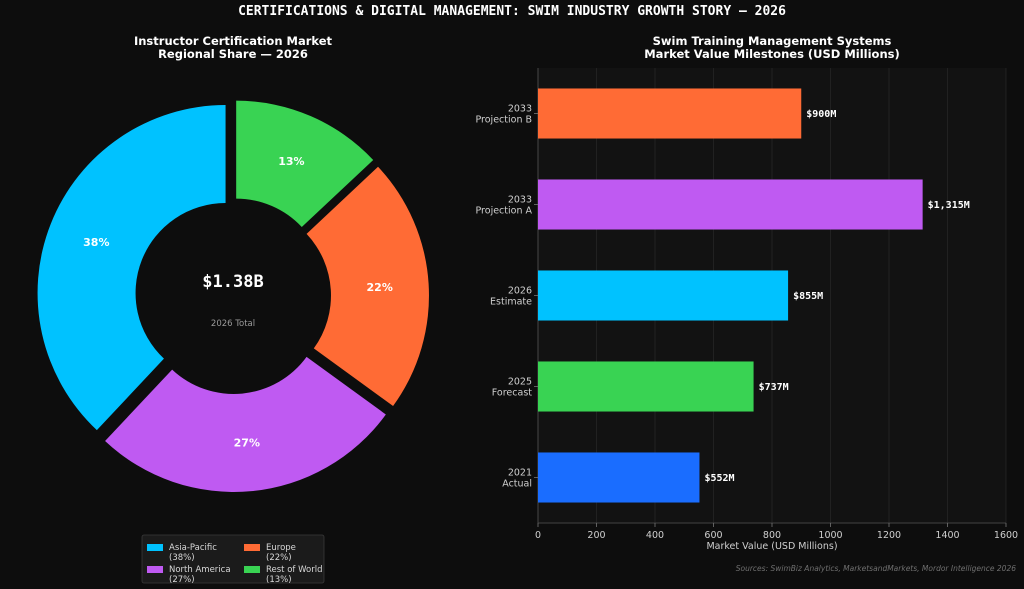 This screenshot has width=1024, height=589. Describe the element at coordinates (131, 268) in the screenshot. I see `donut-slice-asia-pacific` at that location.